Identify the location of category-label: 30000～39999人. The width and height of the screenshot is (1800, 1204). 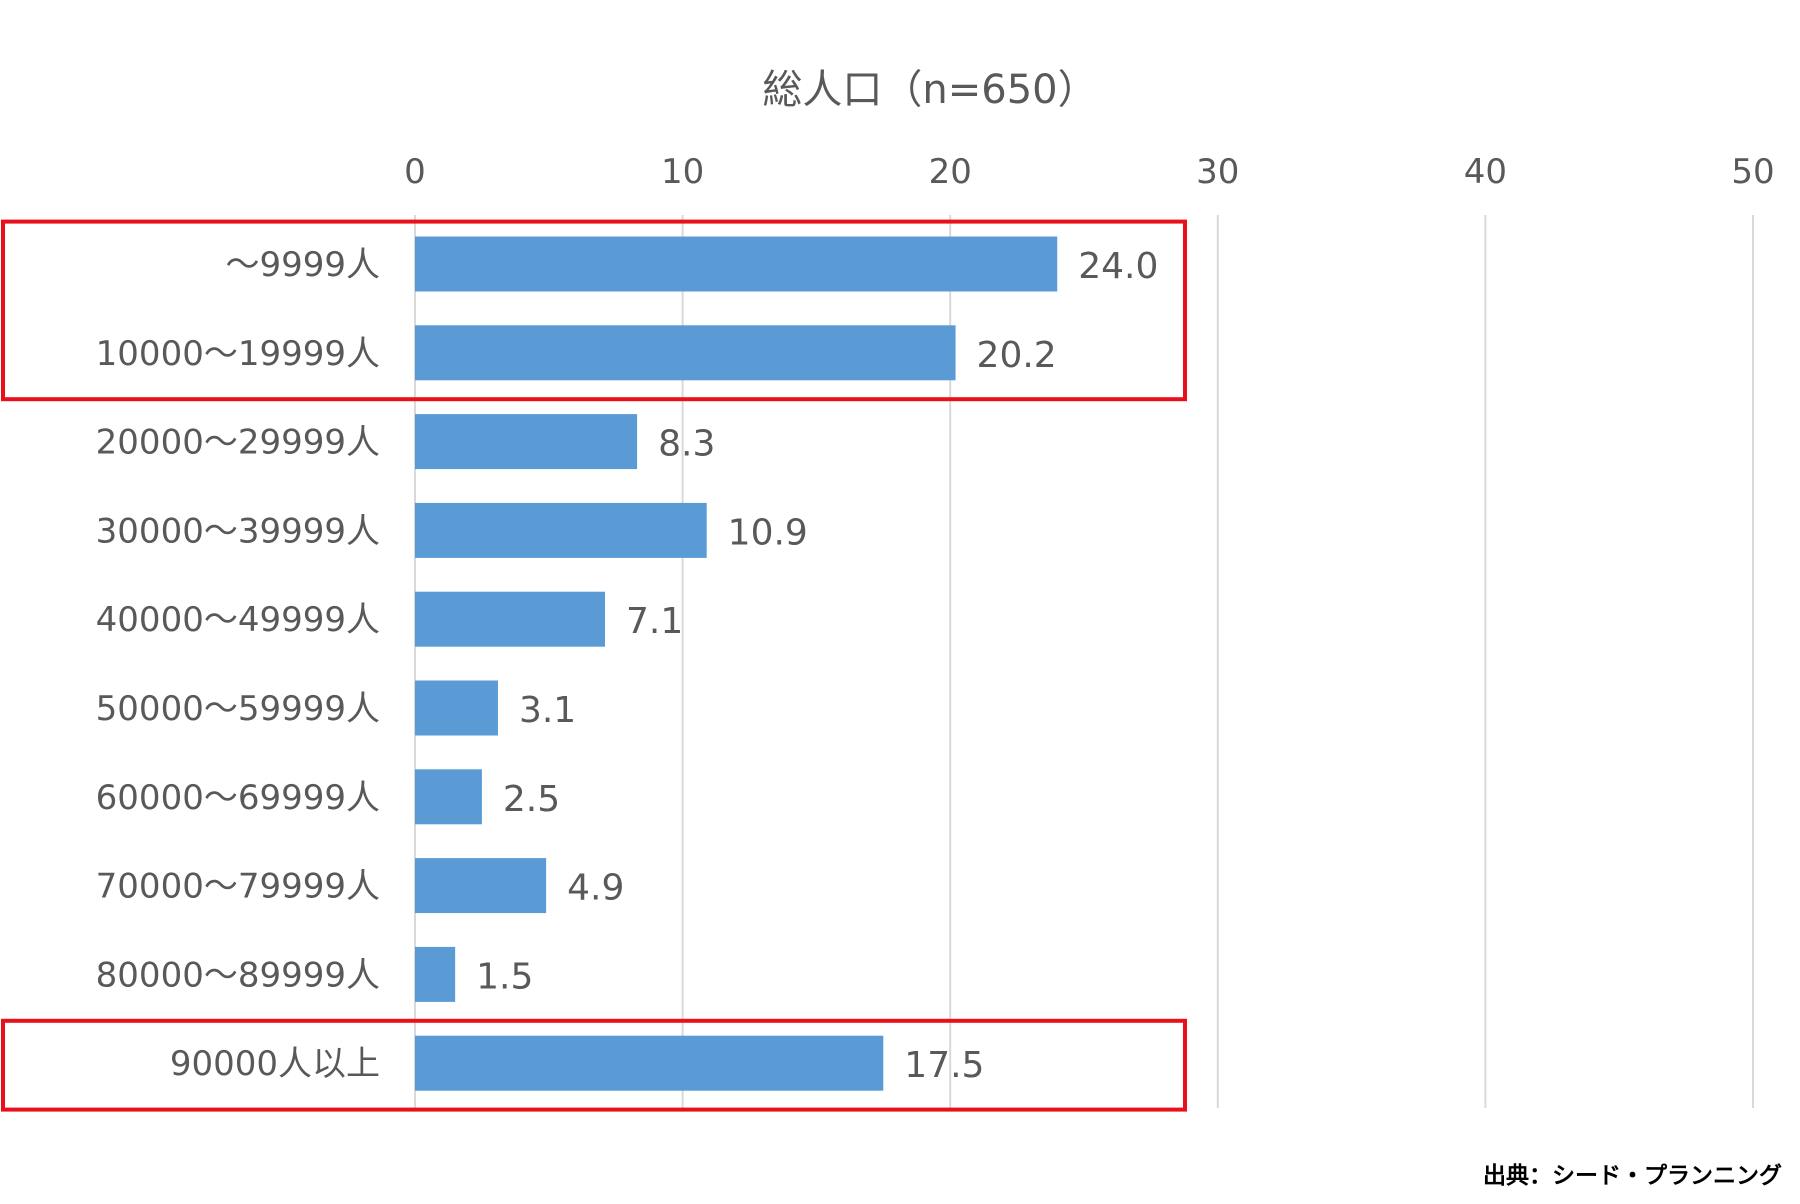
(238, 531).